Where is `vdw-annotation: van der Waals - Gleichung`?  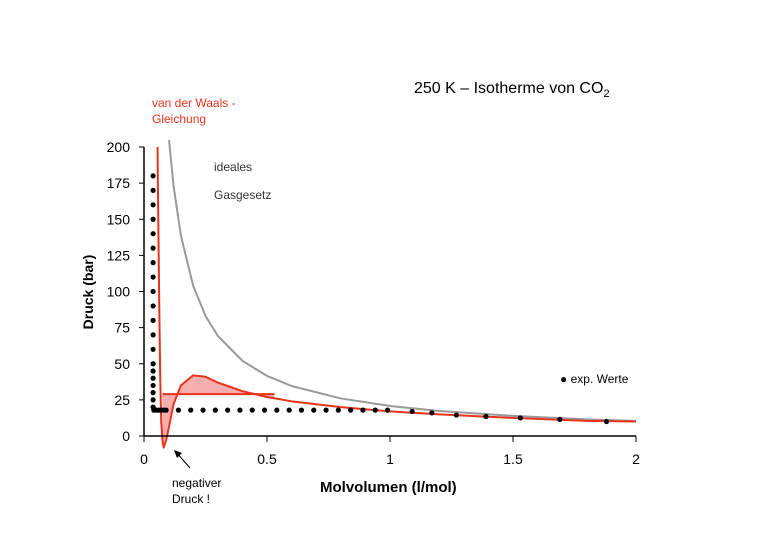
vdw-annotation: van der Waals - Gleichung is located at coordinates (194, 111).